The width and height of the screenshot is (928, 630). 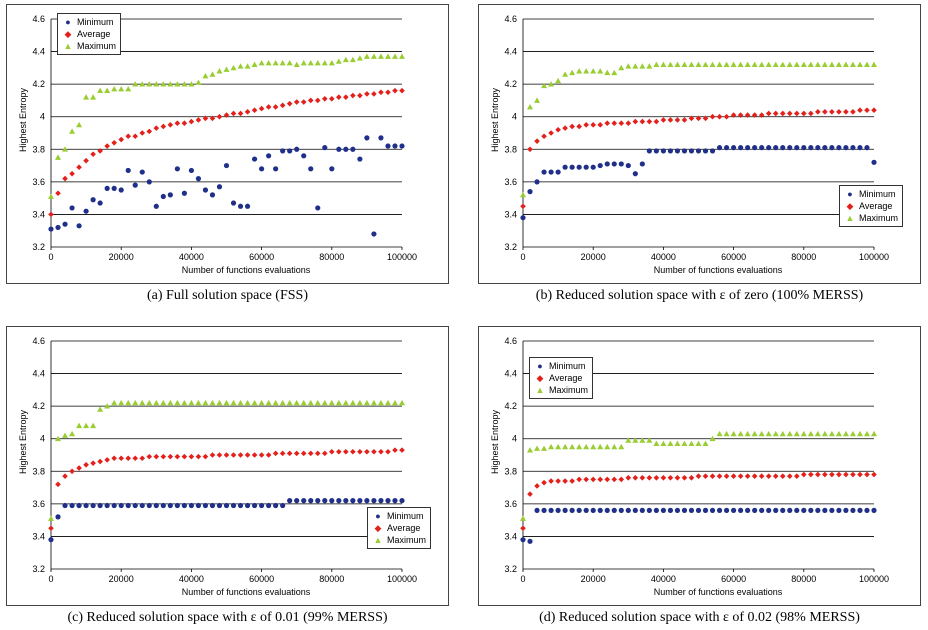 I want to click on legend-item-maximum: ▲ Maximum, so click(x=871, y=218).